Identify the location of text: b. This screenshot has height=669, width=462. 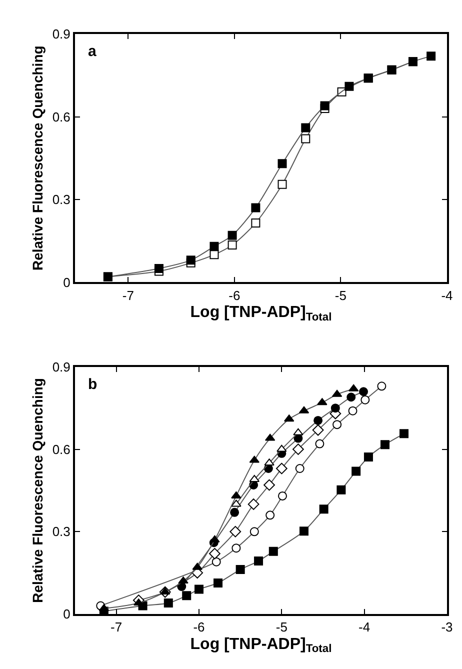
(93, 384).